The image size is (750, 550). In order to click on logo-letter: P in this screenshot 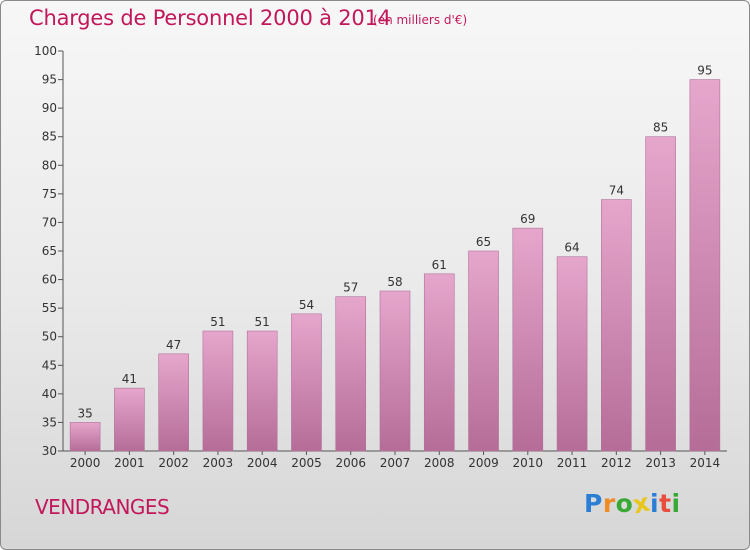, I will do `click(593, 503)`.